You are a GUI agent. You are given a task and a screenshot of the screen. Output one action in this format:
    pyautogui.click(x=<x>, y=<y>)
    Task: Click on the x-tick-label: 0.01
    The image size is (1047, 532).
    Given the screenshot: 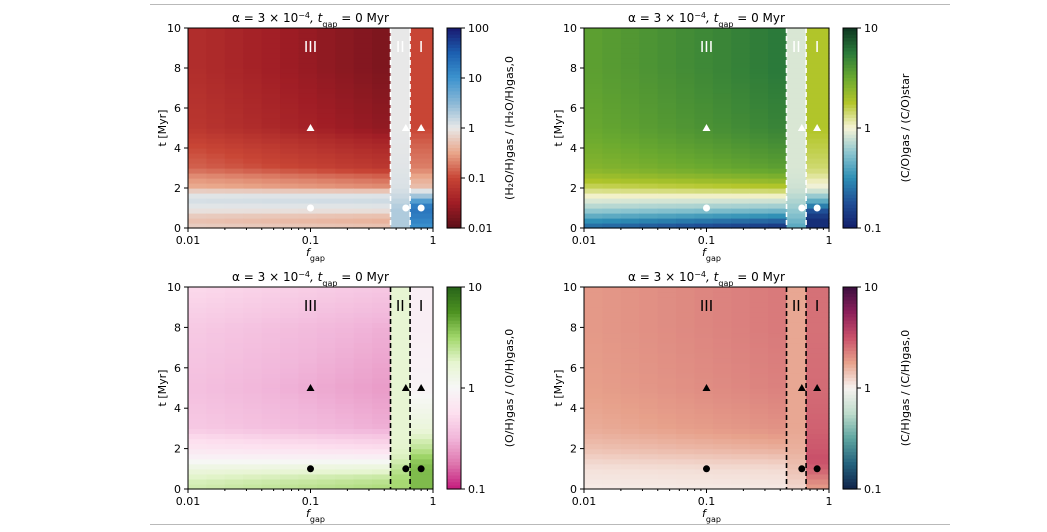 What is the action you would take?
    pyautogui.click(x=584, y=501)
    